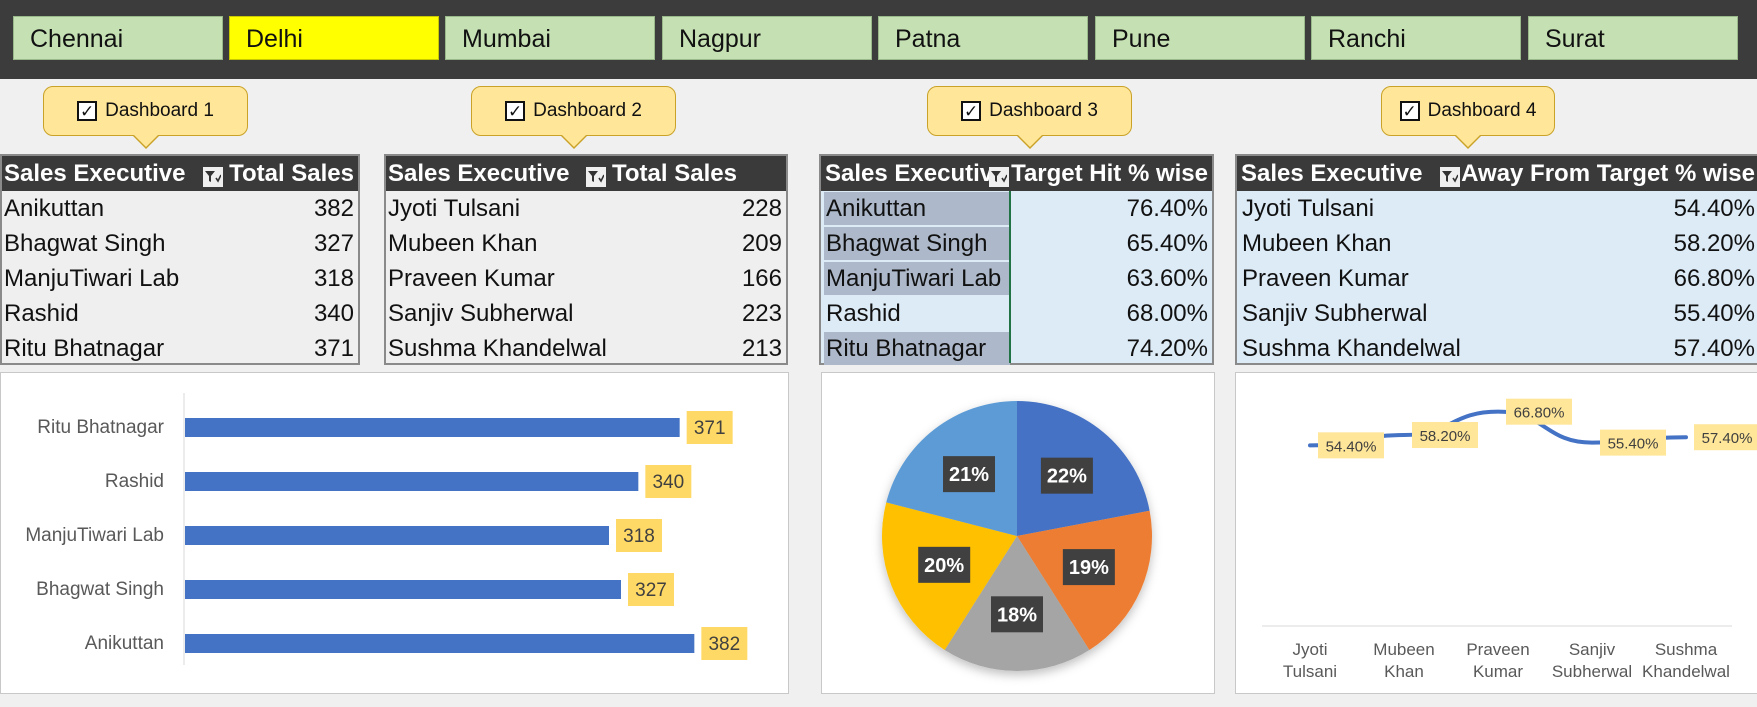 The height and width of the screenshot is (707, 1757). What do you see at coordinates (1018, 533) in the screenshot?
I see `pie-chart-panel: 22% 19% 18% 20% 21%` at bounding box center [1018, 533].